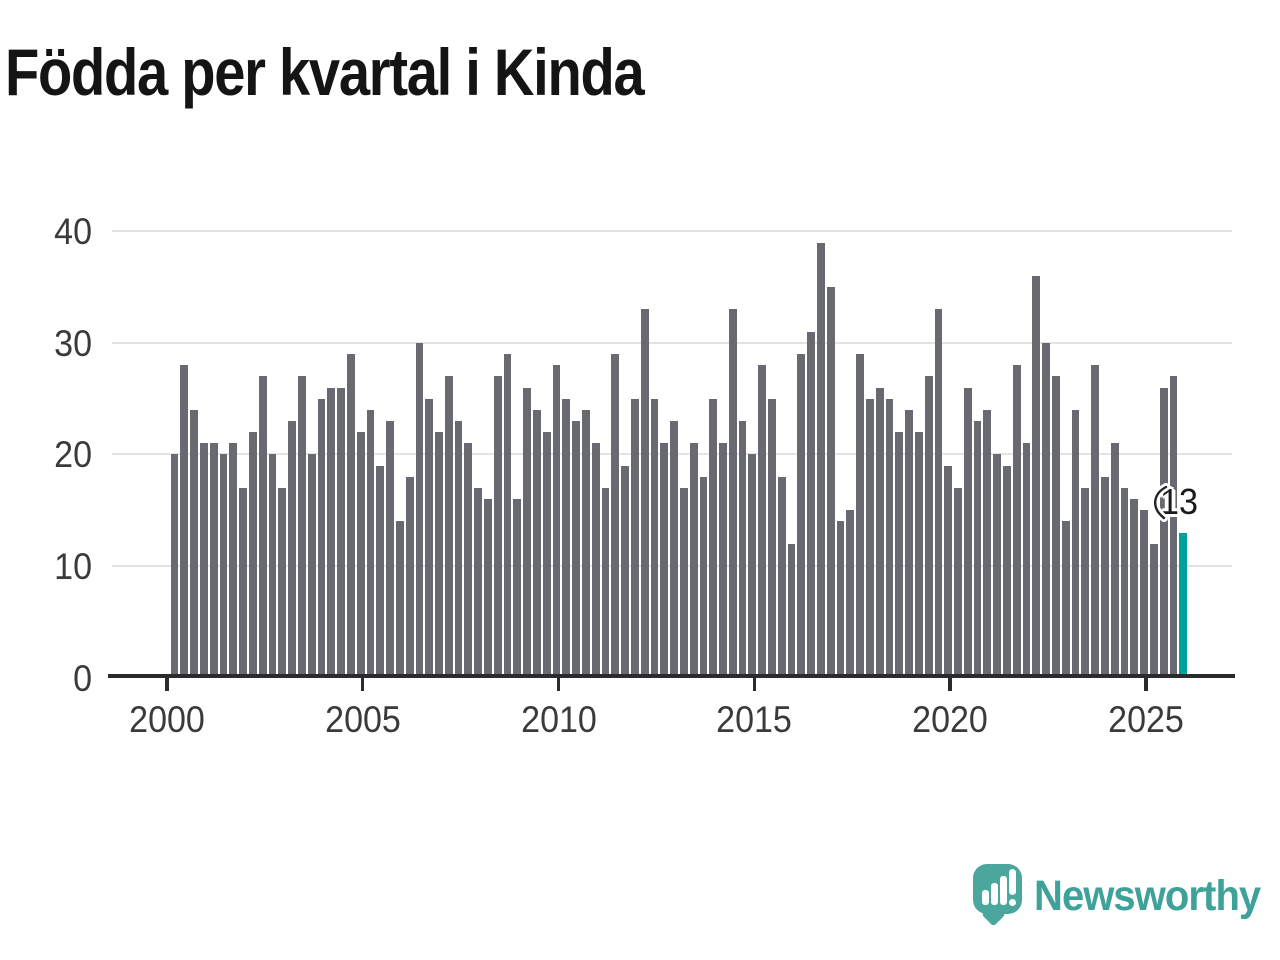 This screenshot has width=1280, height=960. Describe the element at coordinates (82, 678) in the screenshot. I see `y-axis-tick-label: 0` at that location.